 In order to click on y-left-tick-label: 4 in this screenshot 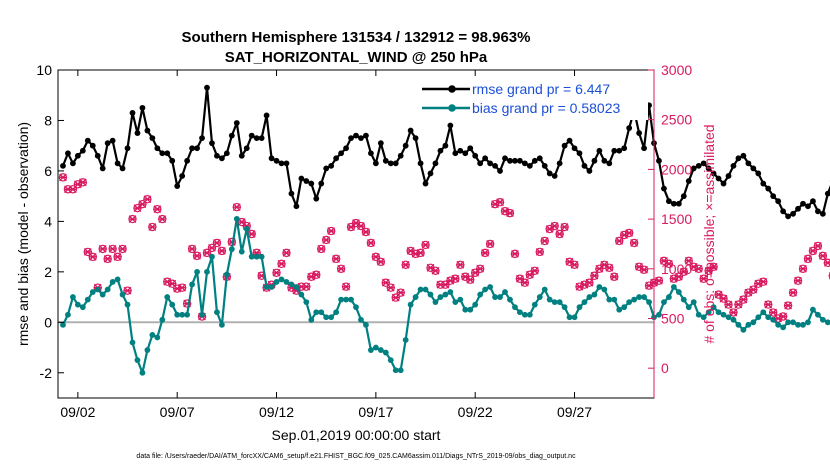, I will do `click(48, 221)`.